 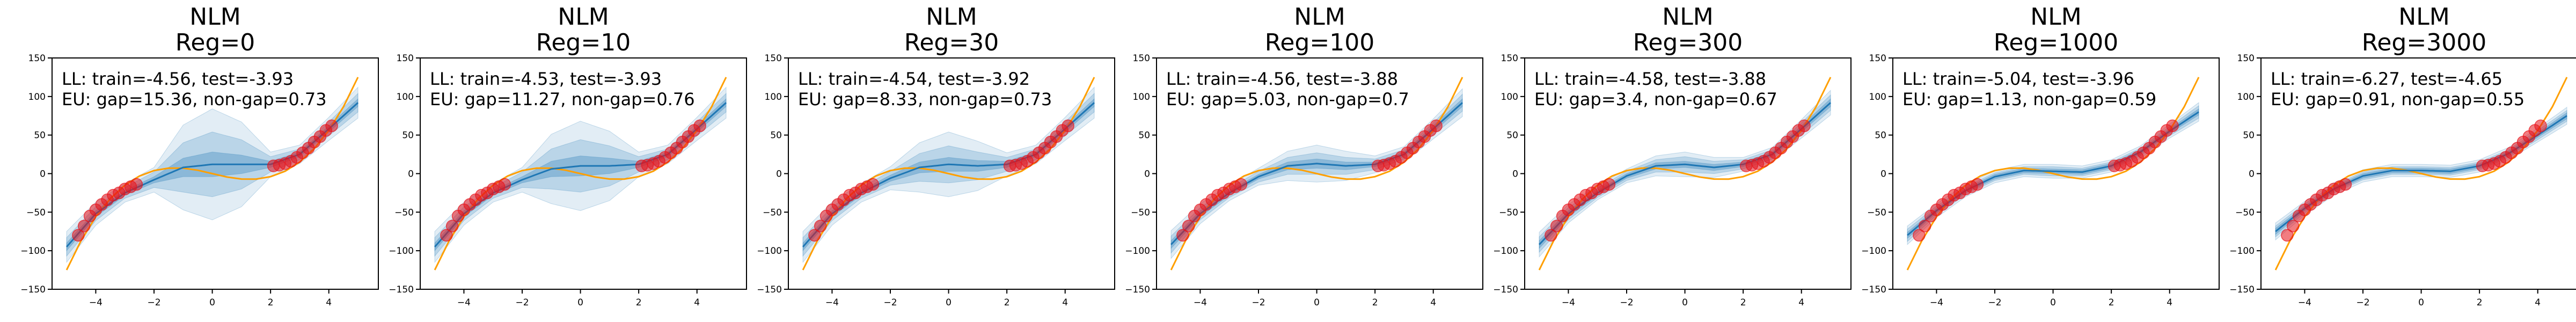 What do you see at coordinates (546, 79) in the screenshot?
I see `annotation-ll: LL: train=-4.53, test=-3.93` at bounding box center [546, 79].